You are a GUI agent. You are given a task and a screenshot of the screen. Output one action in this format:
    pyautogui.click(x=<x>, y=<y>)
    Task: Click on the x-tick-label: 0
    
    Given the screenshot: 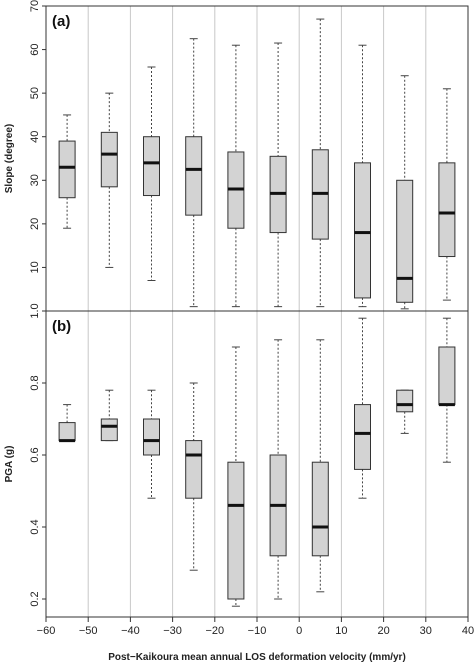 What is the action you would take?
    pyautogui.click(x=299, y=631)
    